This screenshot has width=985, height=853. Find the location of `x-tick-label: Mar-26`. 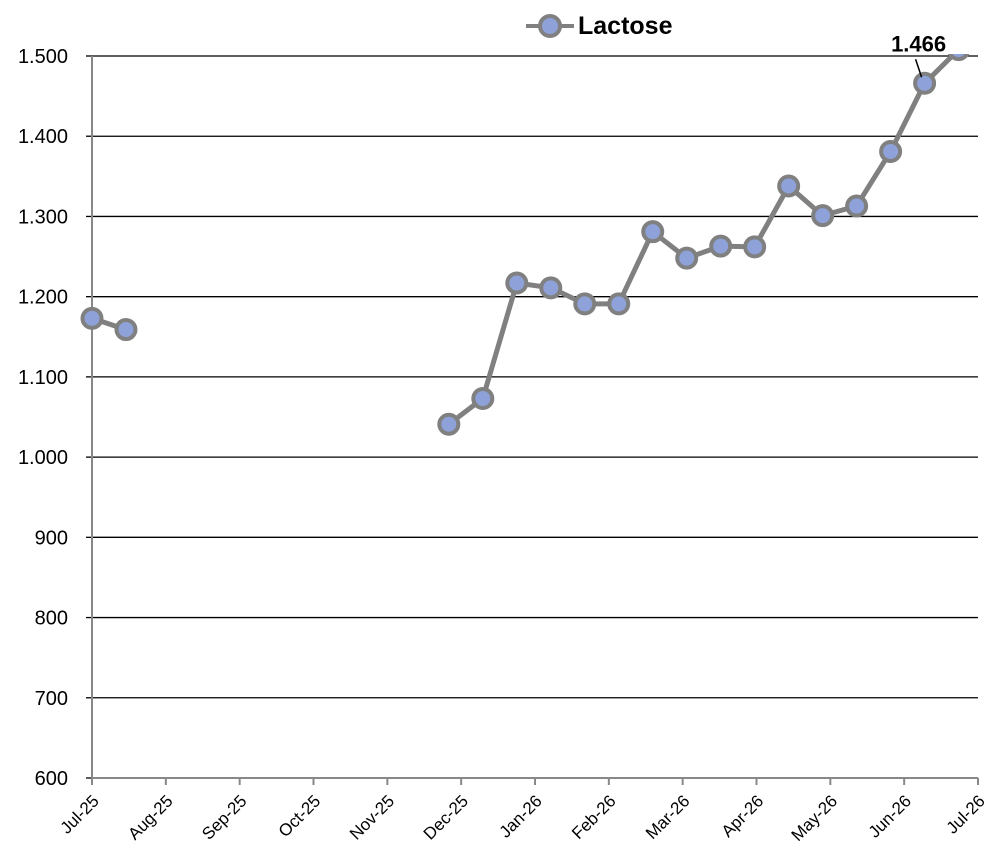

x-tick-label: Mar-26 is located at coordinates (668, 817).